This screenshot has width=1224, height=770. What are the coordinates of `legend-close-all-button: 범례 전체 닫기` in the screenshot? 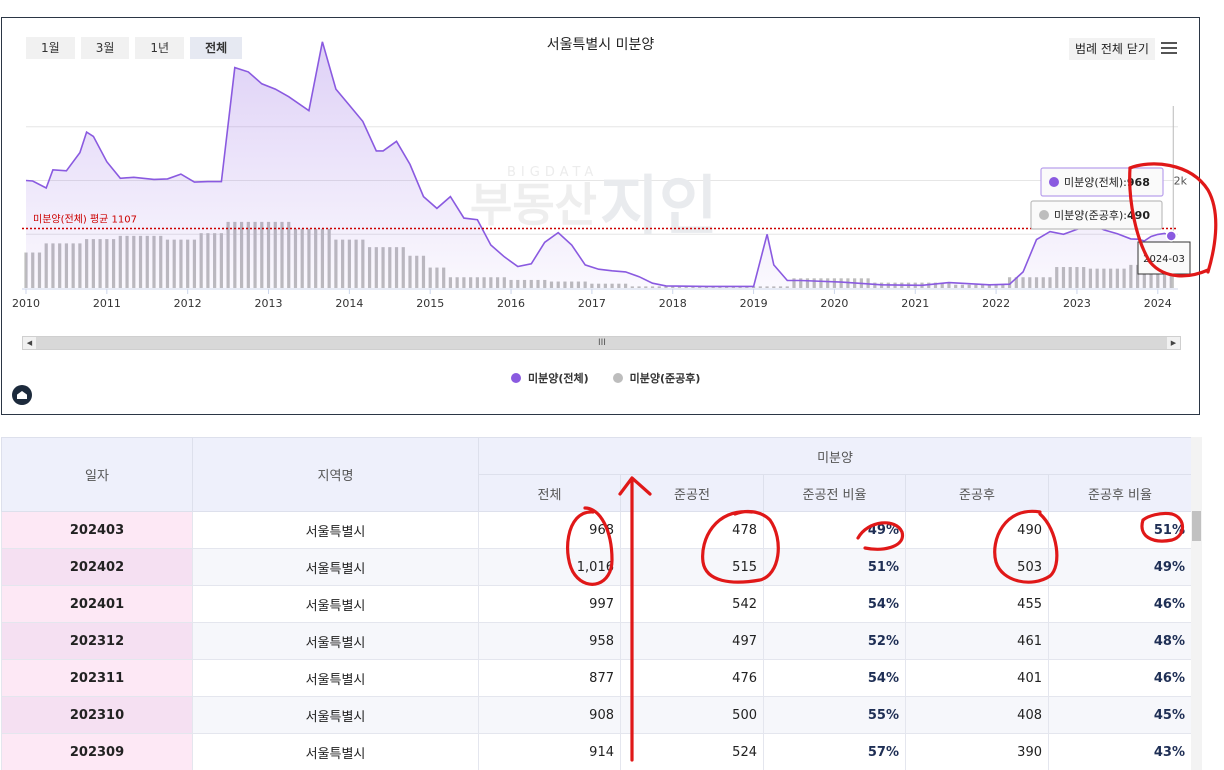 It's located at (1112, 49).